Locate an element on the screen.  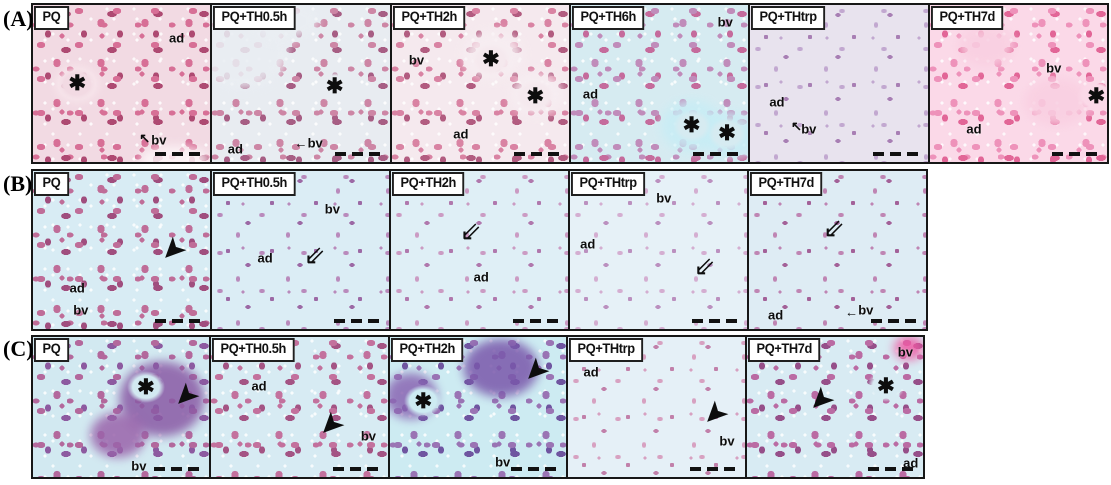
micrograph-panel-b-pq-th2h: PQ+TH2h ⇙ ad is located at coordinates (479, 250).